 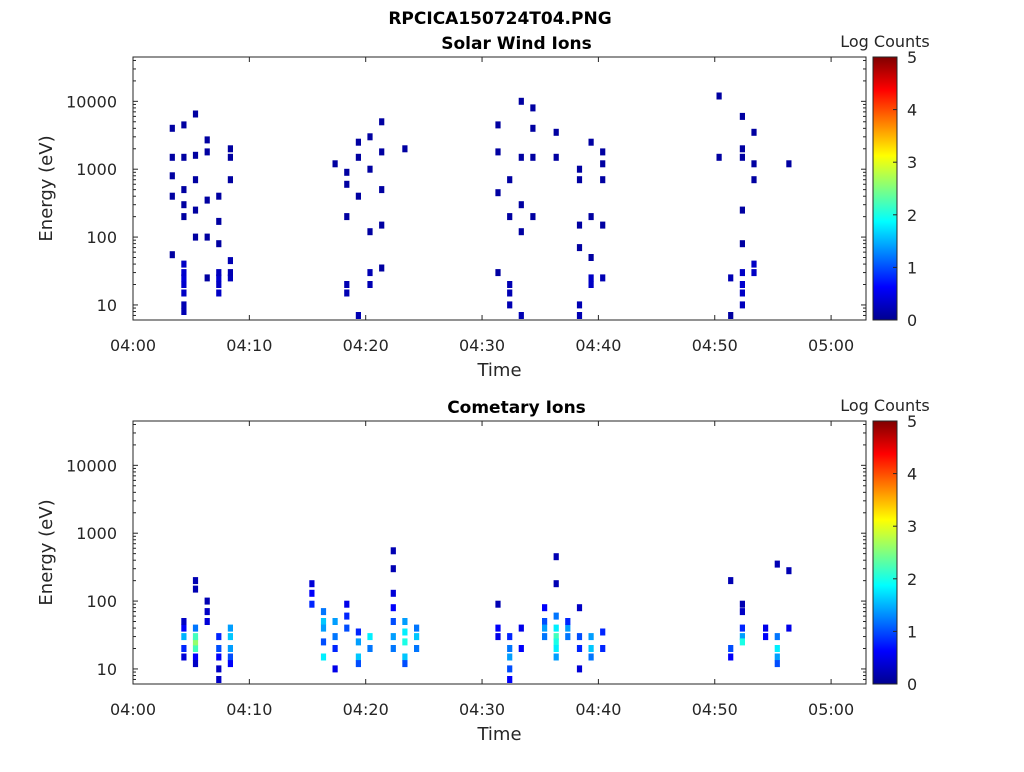 What do you see at coordinates (249, 709) in the screenshot?
I see `x-tick-label: 04:10` at bounding box center [249, 709].